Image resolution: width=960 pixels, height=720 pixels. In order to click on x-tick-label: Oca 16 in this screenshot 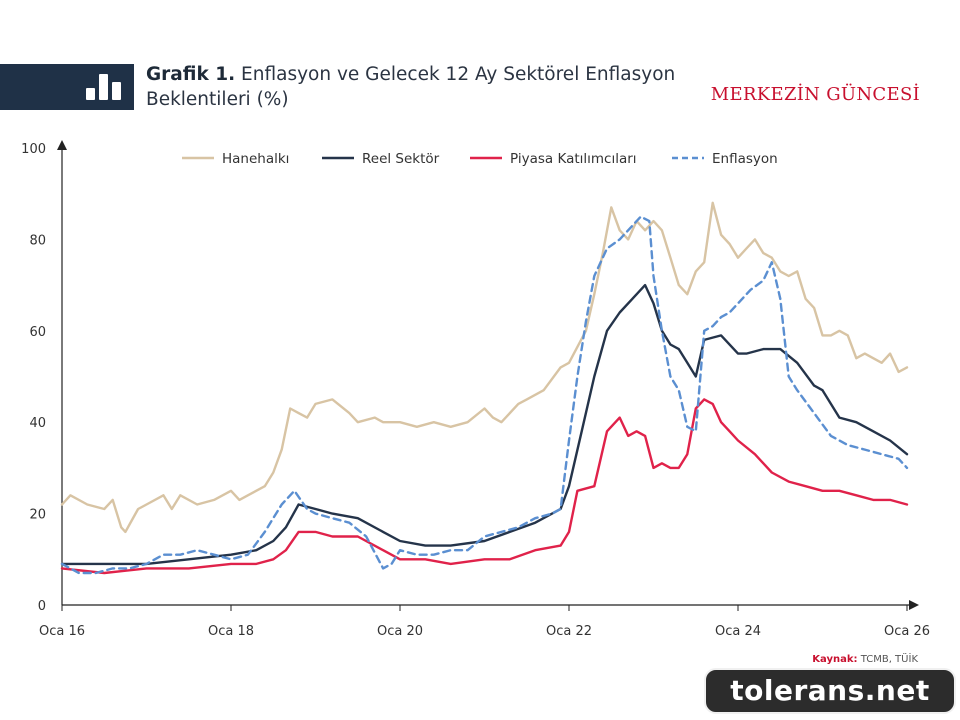, I will do `click(62, 631)`.